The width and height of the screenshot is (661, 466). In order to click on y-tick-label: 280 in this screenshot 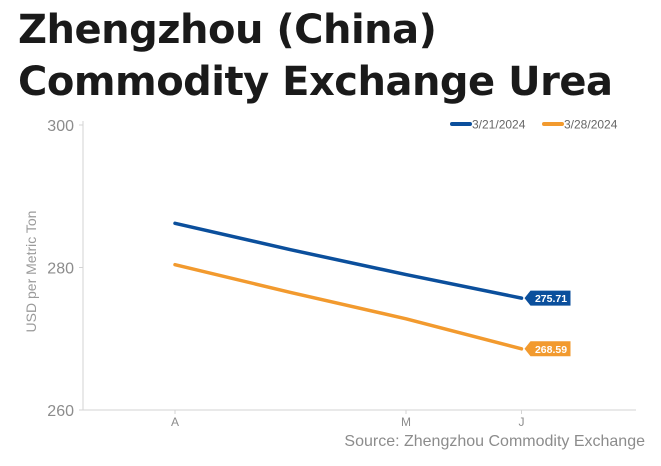, I will do `click(60, 269)`.